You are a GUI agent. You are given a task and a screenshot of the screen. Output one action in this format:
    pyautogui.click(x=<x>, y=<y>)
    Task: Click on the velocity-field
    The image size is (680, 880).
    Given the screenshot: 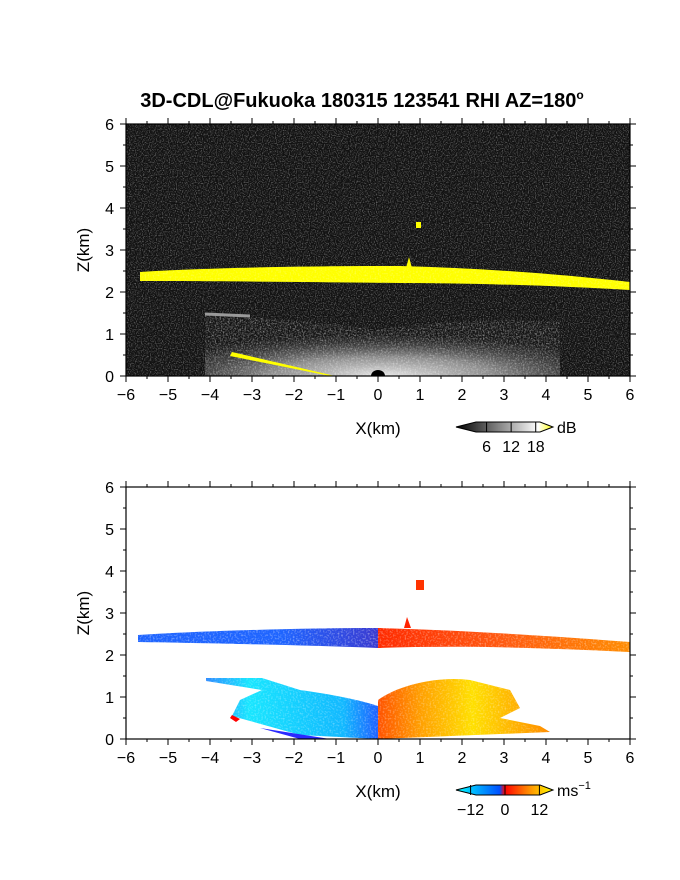 What is the action you would take?
    pyautogui.click(x=384, y=659)
    